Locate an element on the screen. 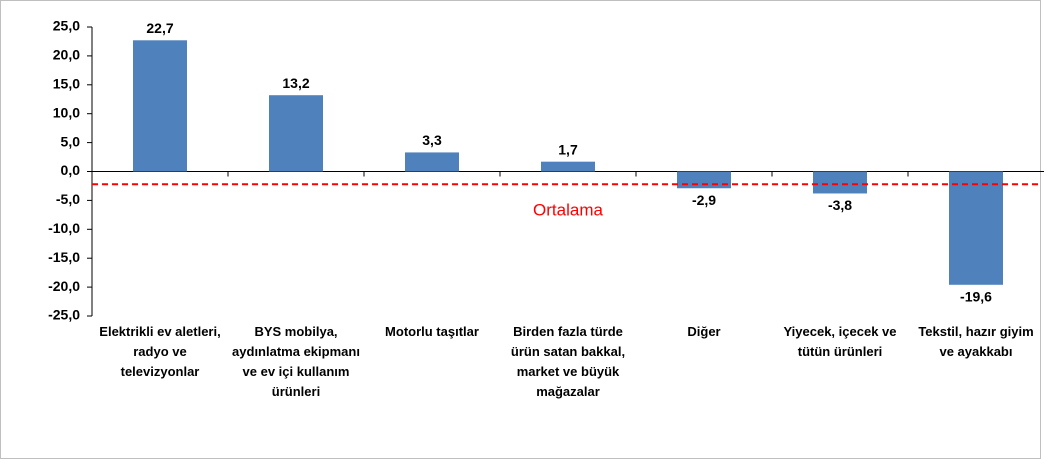 Image resolution: width=1053 pixels, height=459 pixels. y-tick-label: -10,0 is located at coordinates (64, 228).